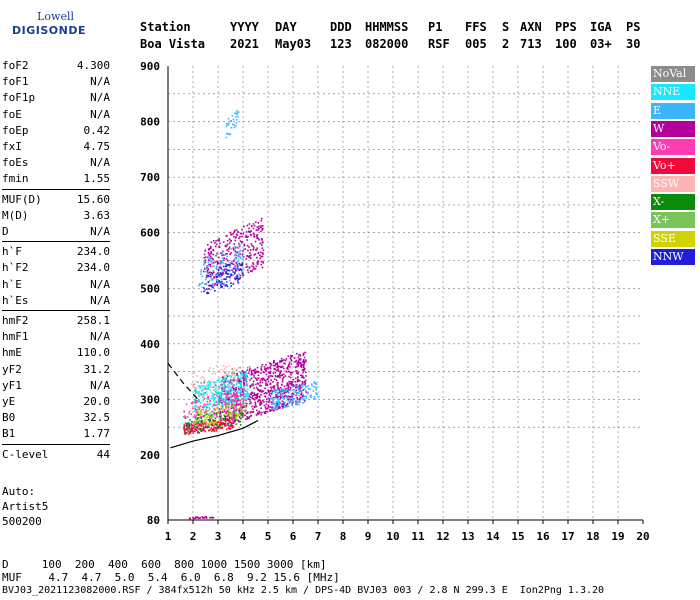 This screenshot has height=600, width=700. What do you see at coordinates (15, 320) in the screenshot?
I see `param-key: hmF2` at bounding box center [15, 320].